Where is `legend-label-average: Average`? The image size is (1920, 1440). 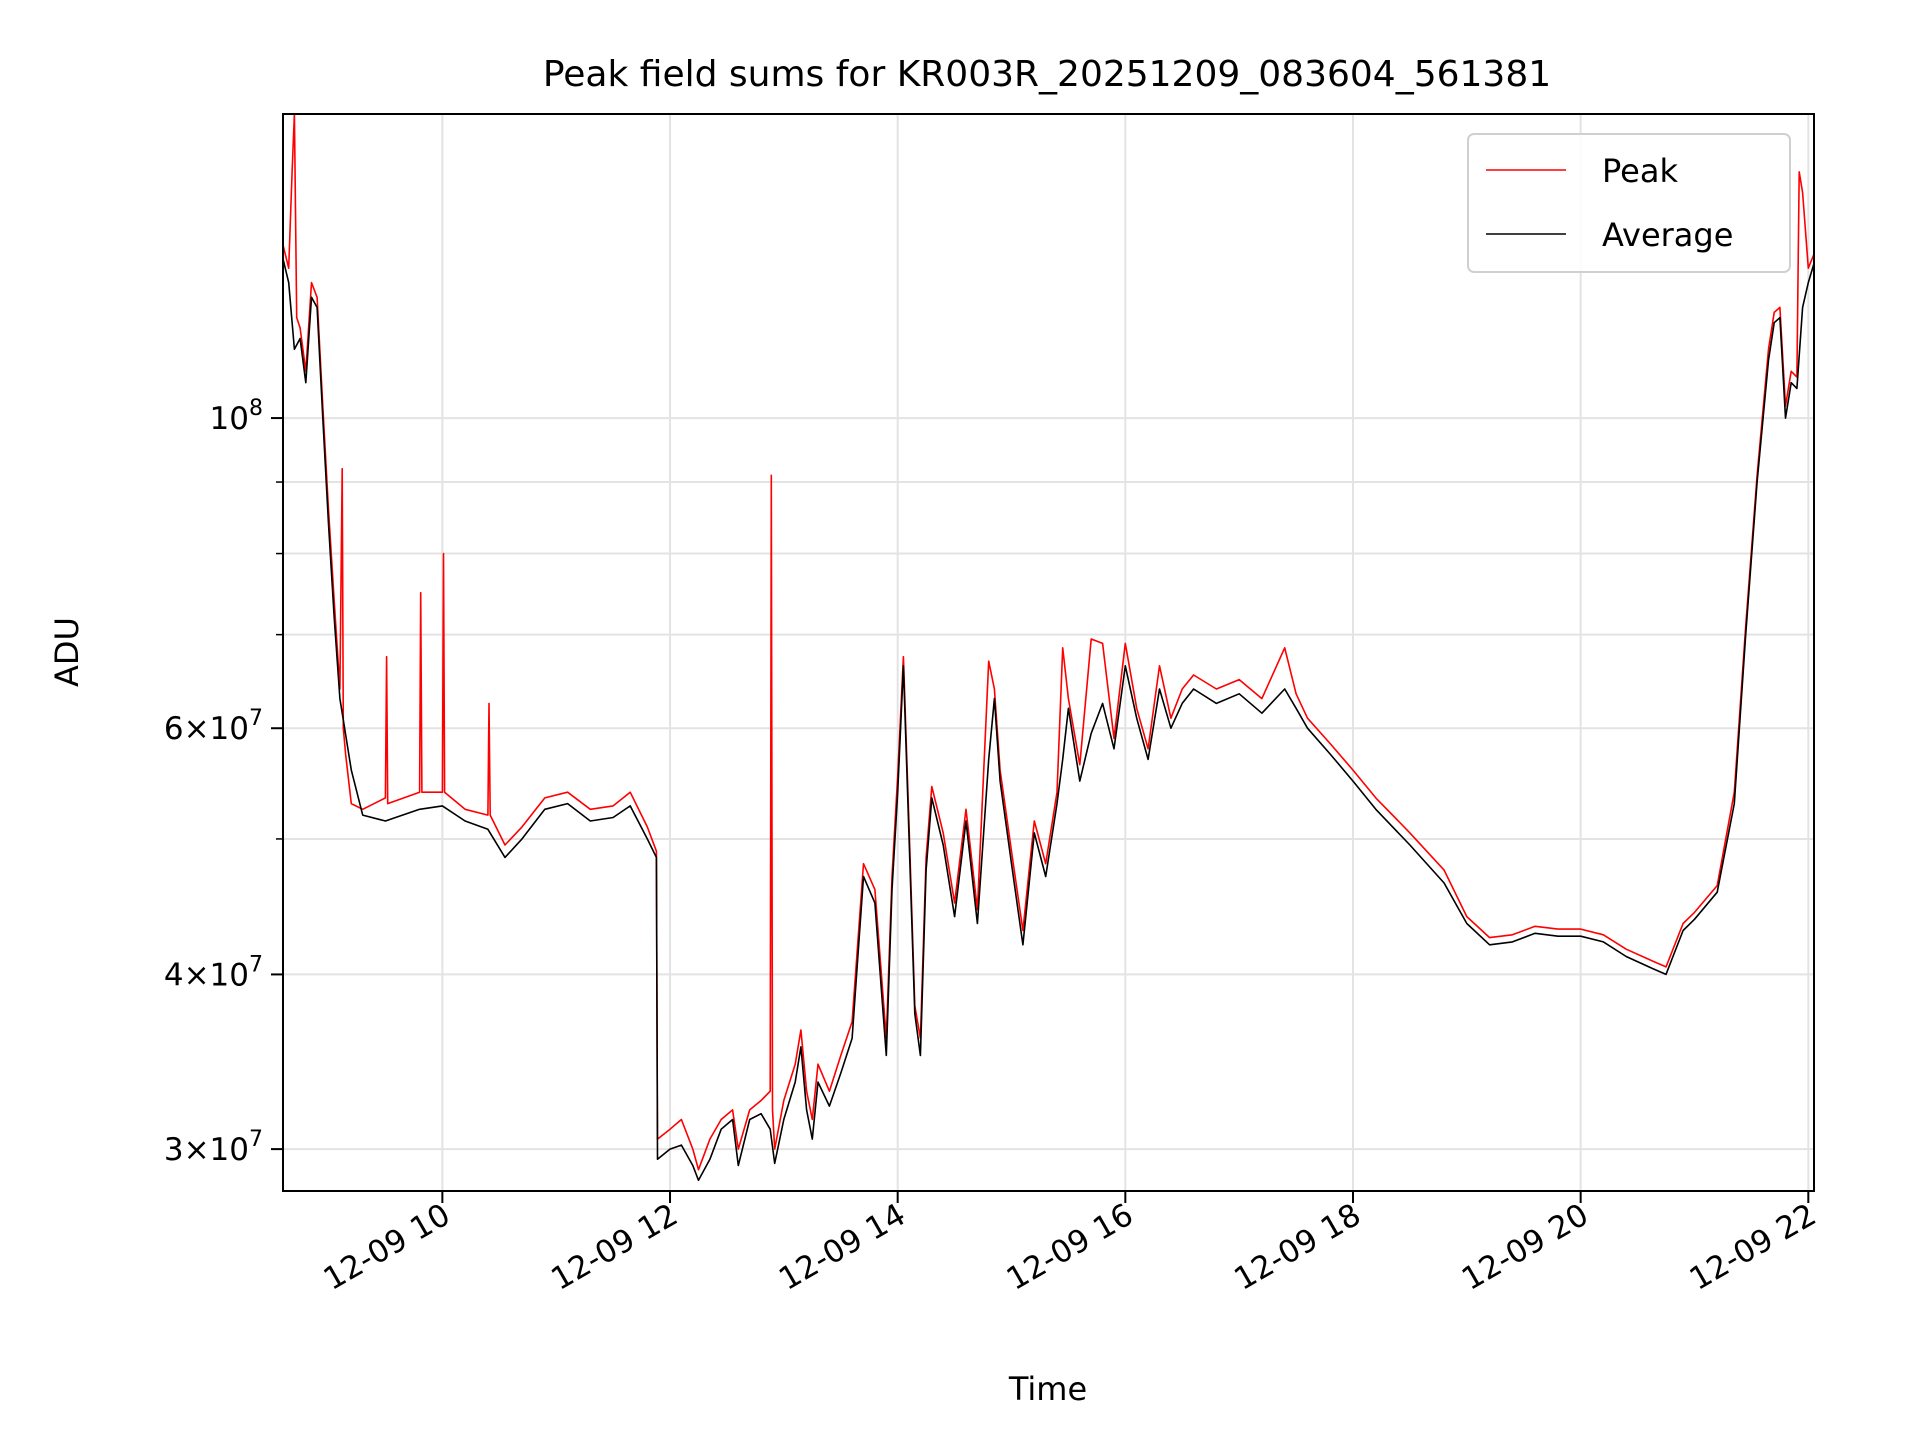 legend-label-average: Average is located at coordinates (1667, 235).